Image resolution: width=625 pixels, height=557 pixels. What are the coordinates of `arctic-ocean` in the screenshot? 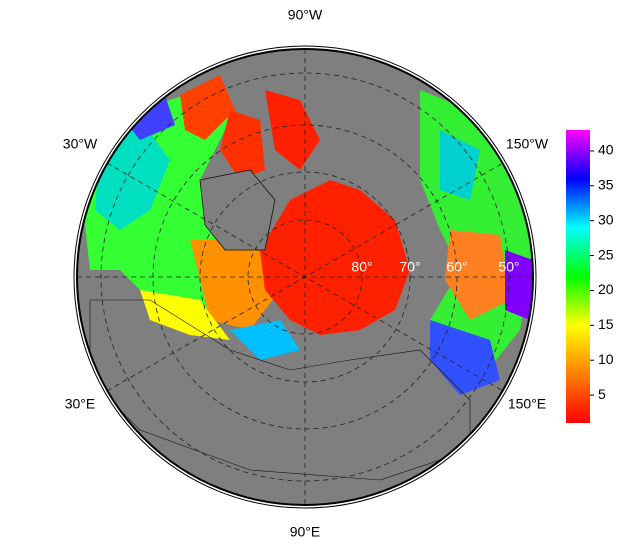 It's located at (335, 257).